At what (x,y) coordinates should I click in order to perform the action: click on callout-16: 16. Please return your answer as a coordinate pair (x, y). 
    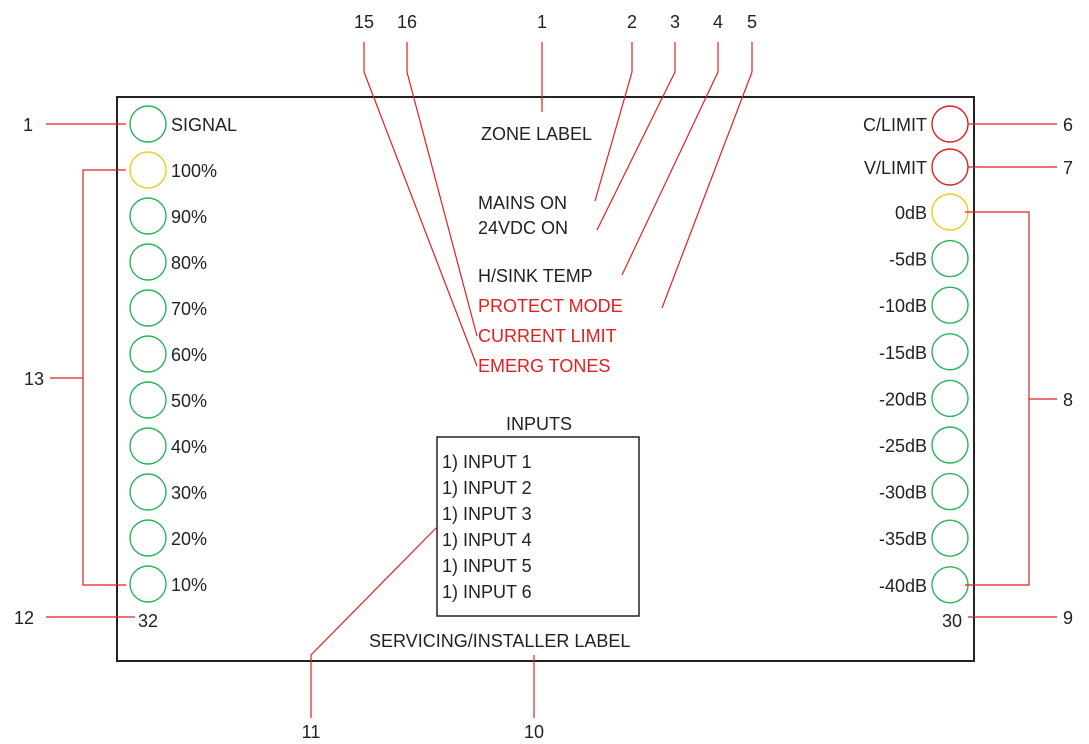
    Looking at the image, I should click on (407, 22).